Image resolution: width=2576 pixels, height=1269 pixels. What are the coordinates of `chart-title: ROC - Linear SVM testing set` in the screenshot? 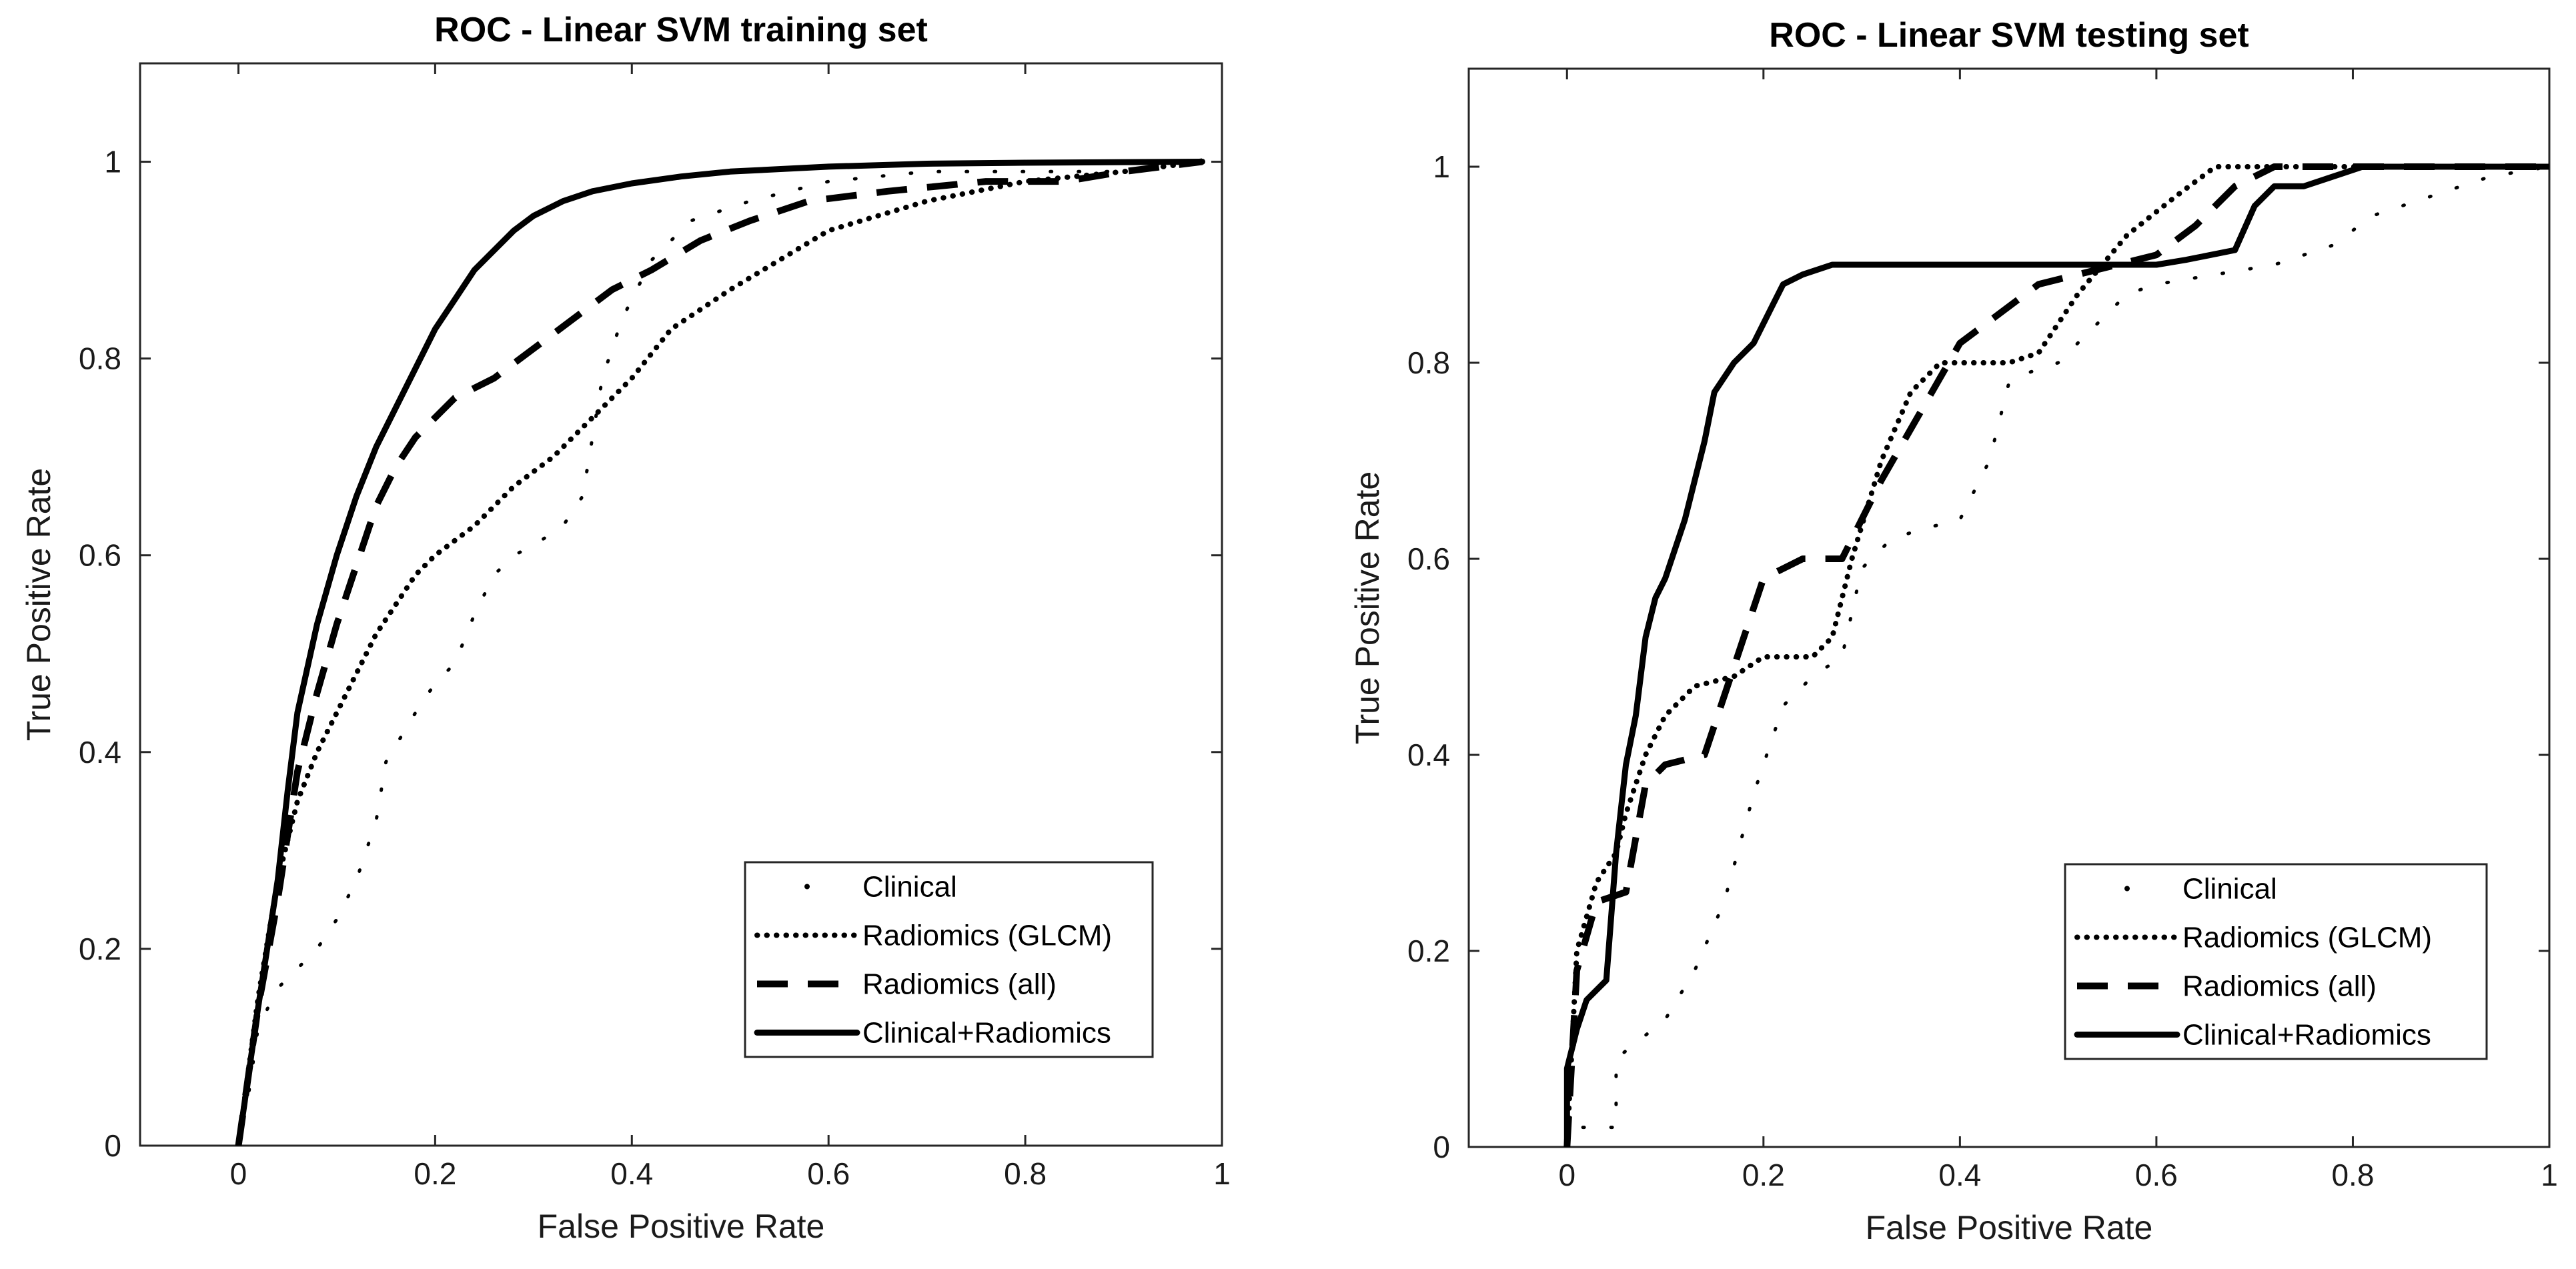 It's located at (2009, 35).